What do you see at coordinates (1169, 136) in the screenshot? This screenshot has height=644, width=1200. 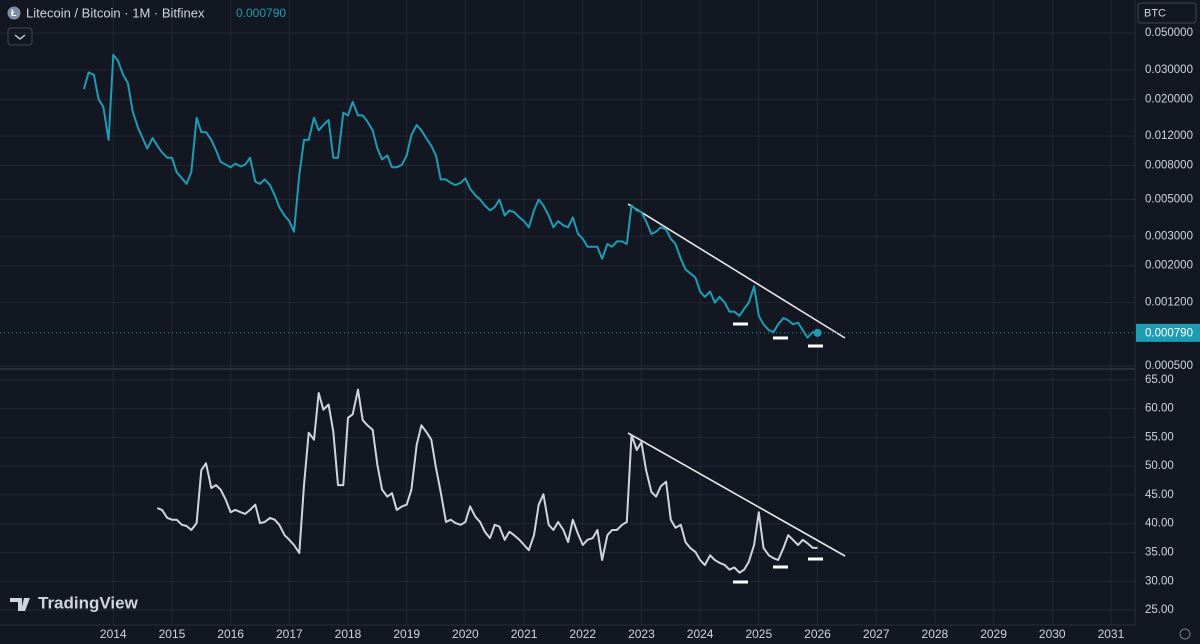 I see `y-tick-label: 0.012000` at bounding box center [1169, 136].